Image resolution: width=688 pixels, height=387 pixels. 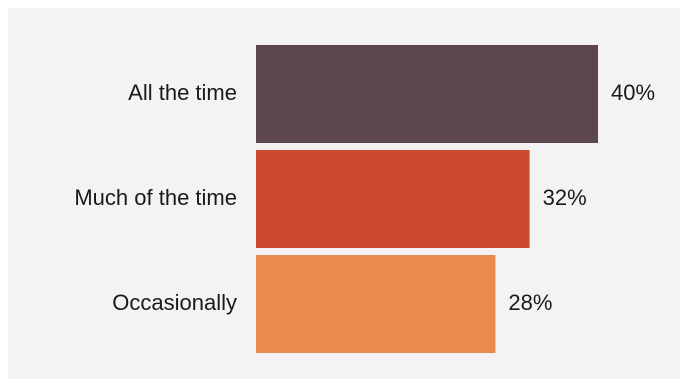 I want to click on bar-all-the-time, so click(x=427, y=94).